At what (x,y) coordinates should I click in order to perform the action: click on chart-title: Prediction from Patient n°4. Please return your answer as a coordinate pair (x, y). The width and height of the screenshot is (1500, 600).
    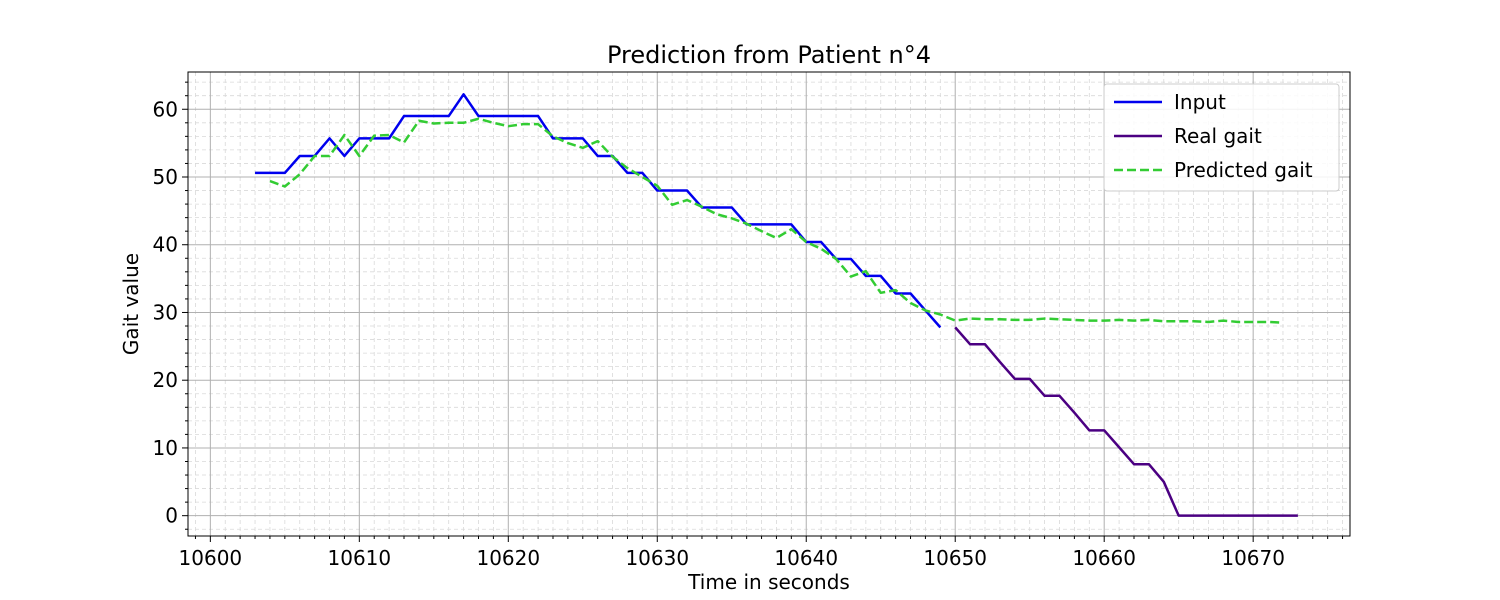
    Looking at the image, I should click on (769, 55).